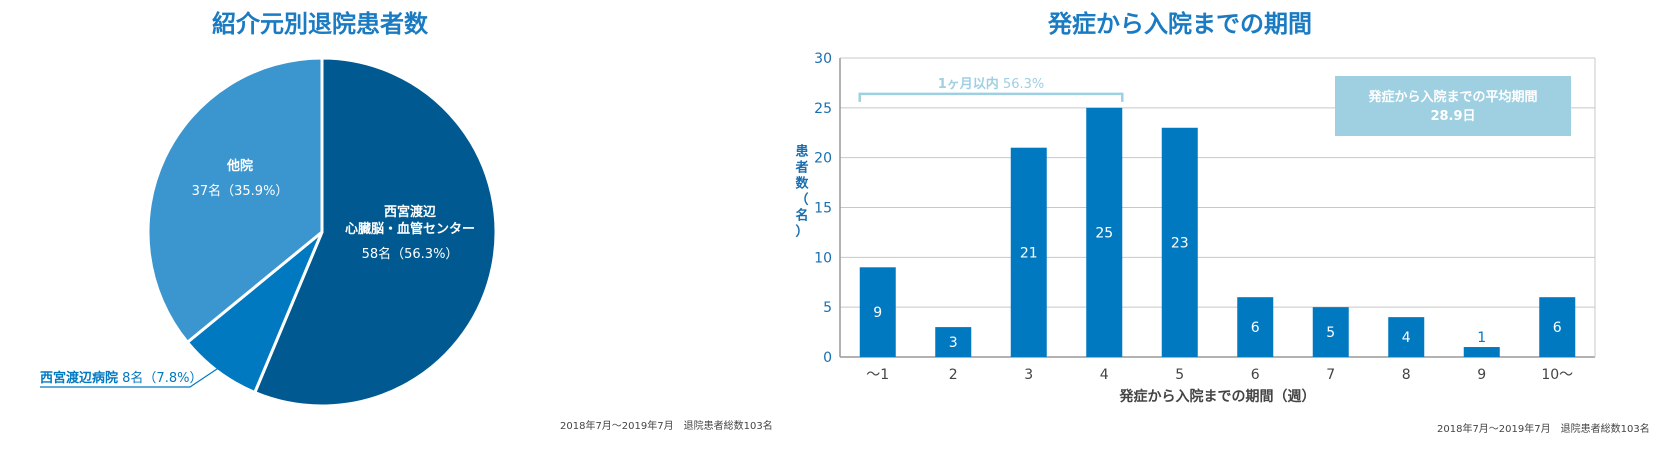 The height and width of the screenshot is (467, 1661). Describe the element at coordinates (953, 375) in the screenshot. I see `x-tick-label-1: 2` at that location.